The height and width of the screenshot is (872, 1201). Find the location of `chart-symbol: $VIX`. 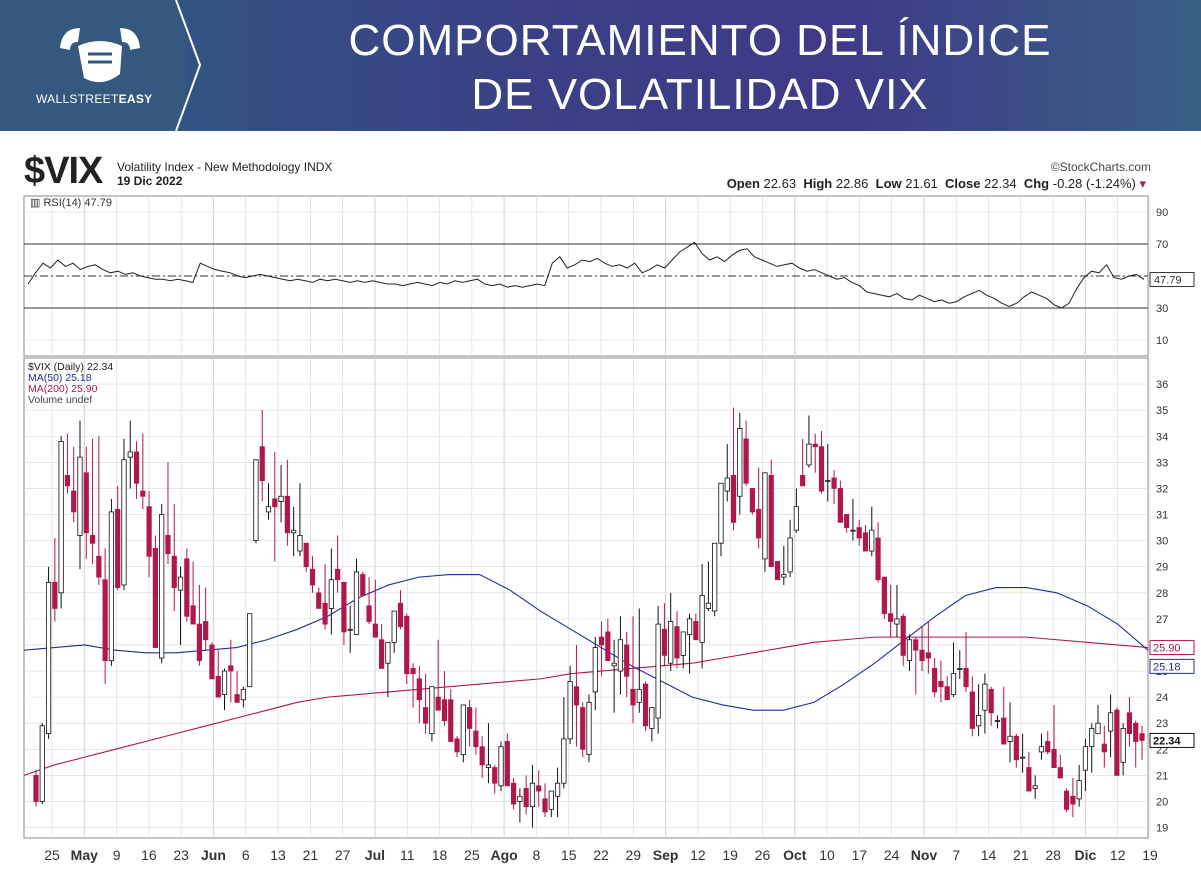

chart-symbol: $VIX is located at coordinates (63, 171).